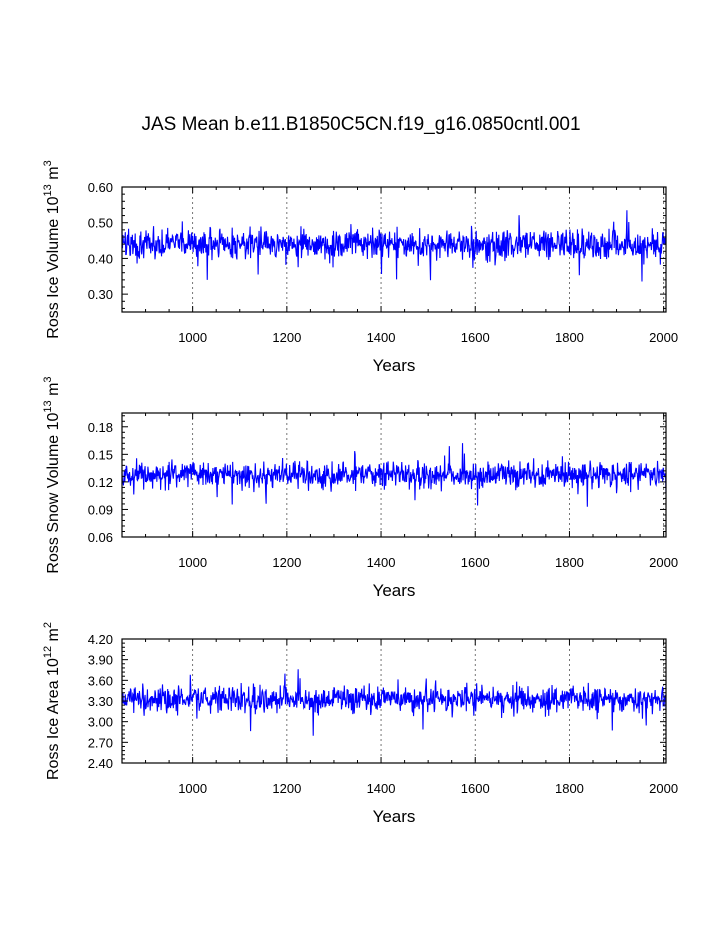 The image size is (723, 935). Describe the element at coordinates (100, 482) in the screenshot. I see `snow-volume-ytick-label: 0.12` at that location.